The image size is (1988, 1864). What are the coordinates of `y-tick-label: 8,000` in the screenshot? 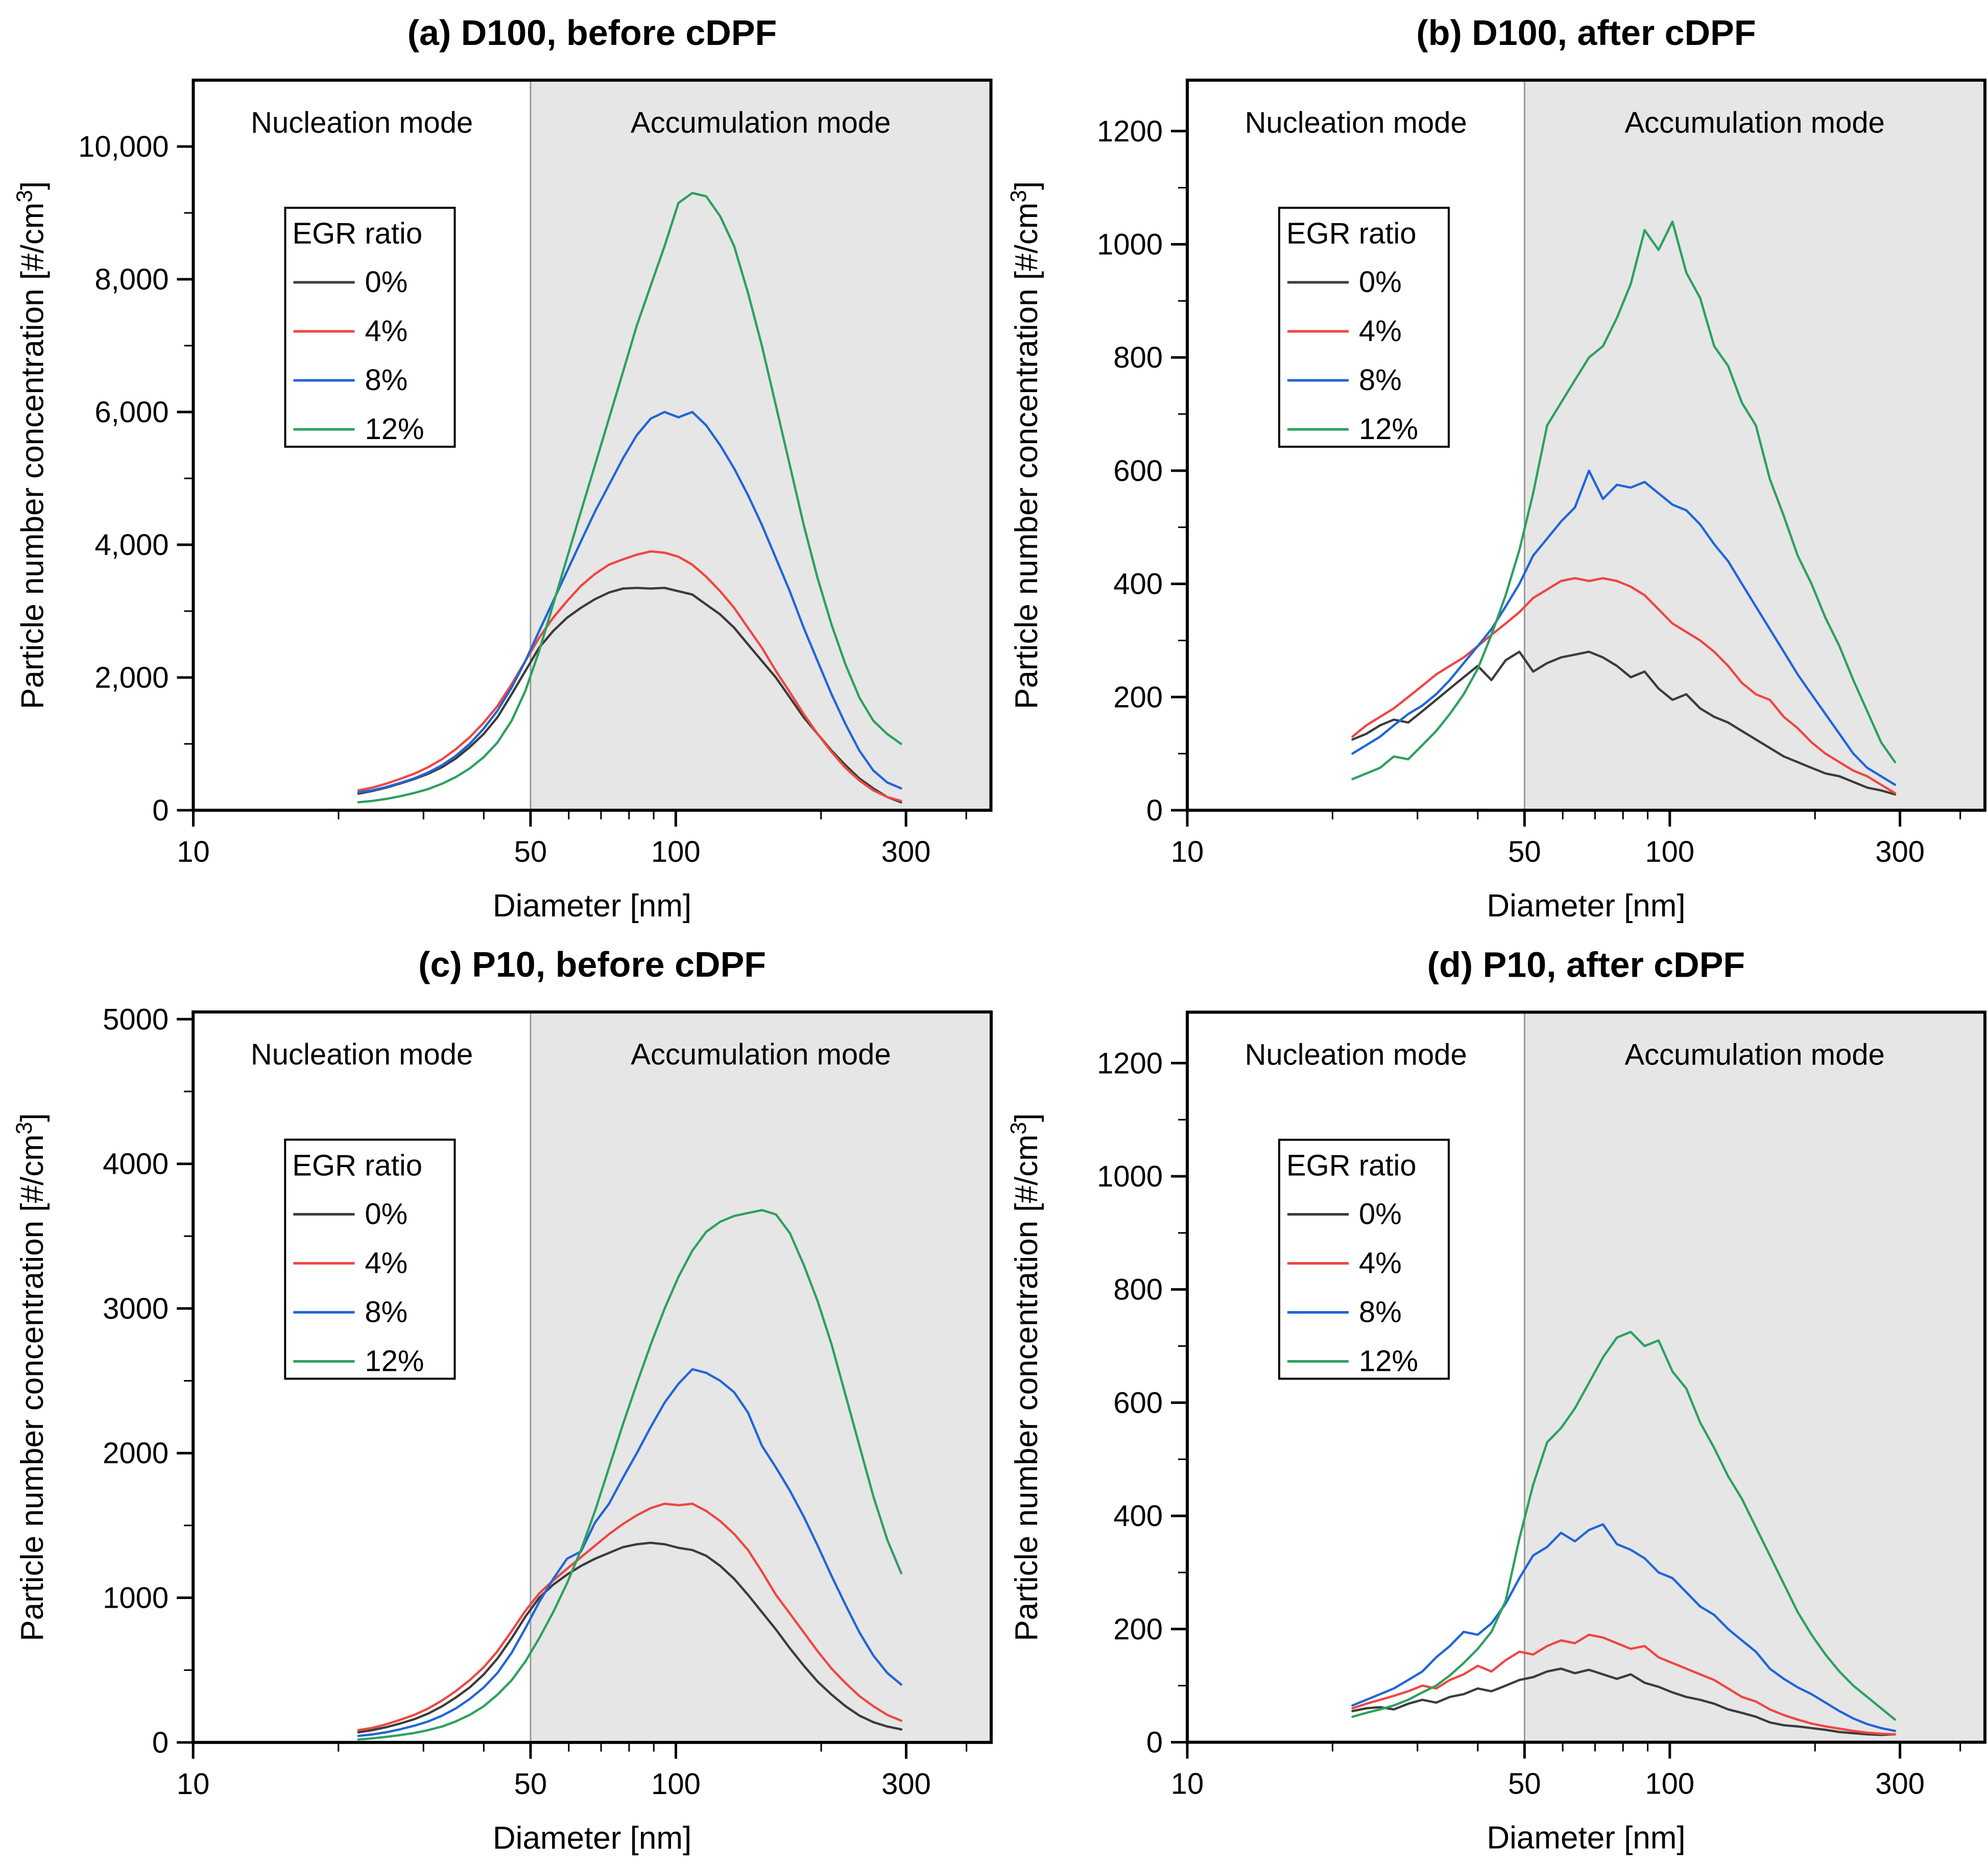 It's located at (132, 279).